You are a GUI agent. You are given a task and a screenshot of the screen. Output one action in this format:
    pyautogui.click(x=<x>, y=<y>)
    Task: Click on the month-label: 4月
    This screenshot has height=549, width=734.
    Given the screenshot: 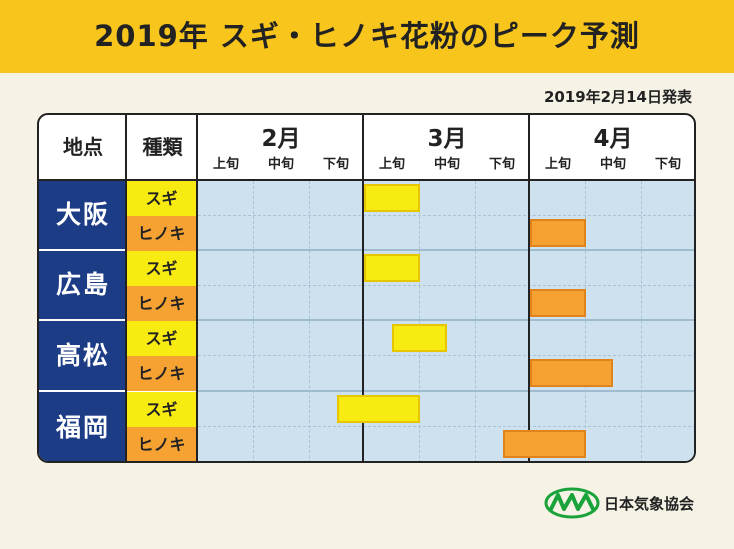 What is the action you would take?
    pyautogui.click(x=613, y=139)
    